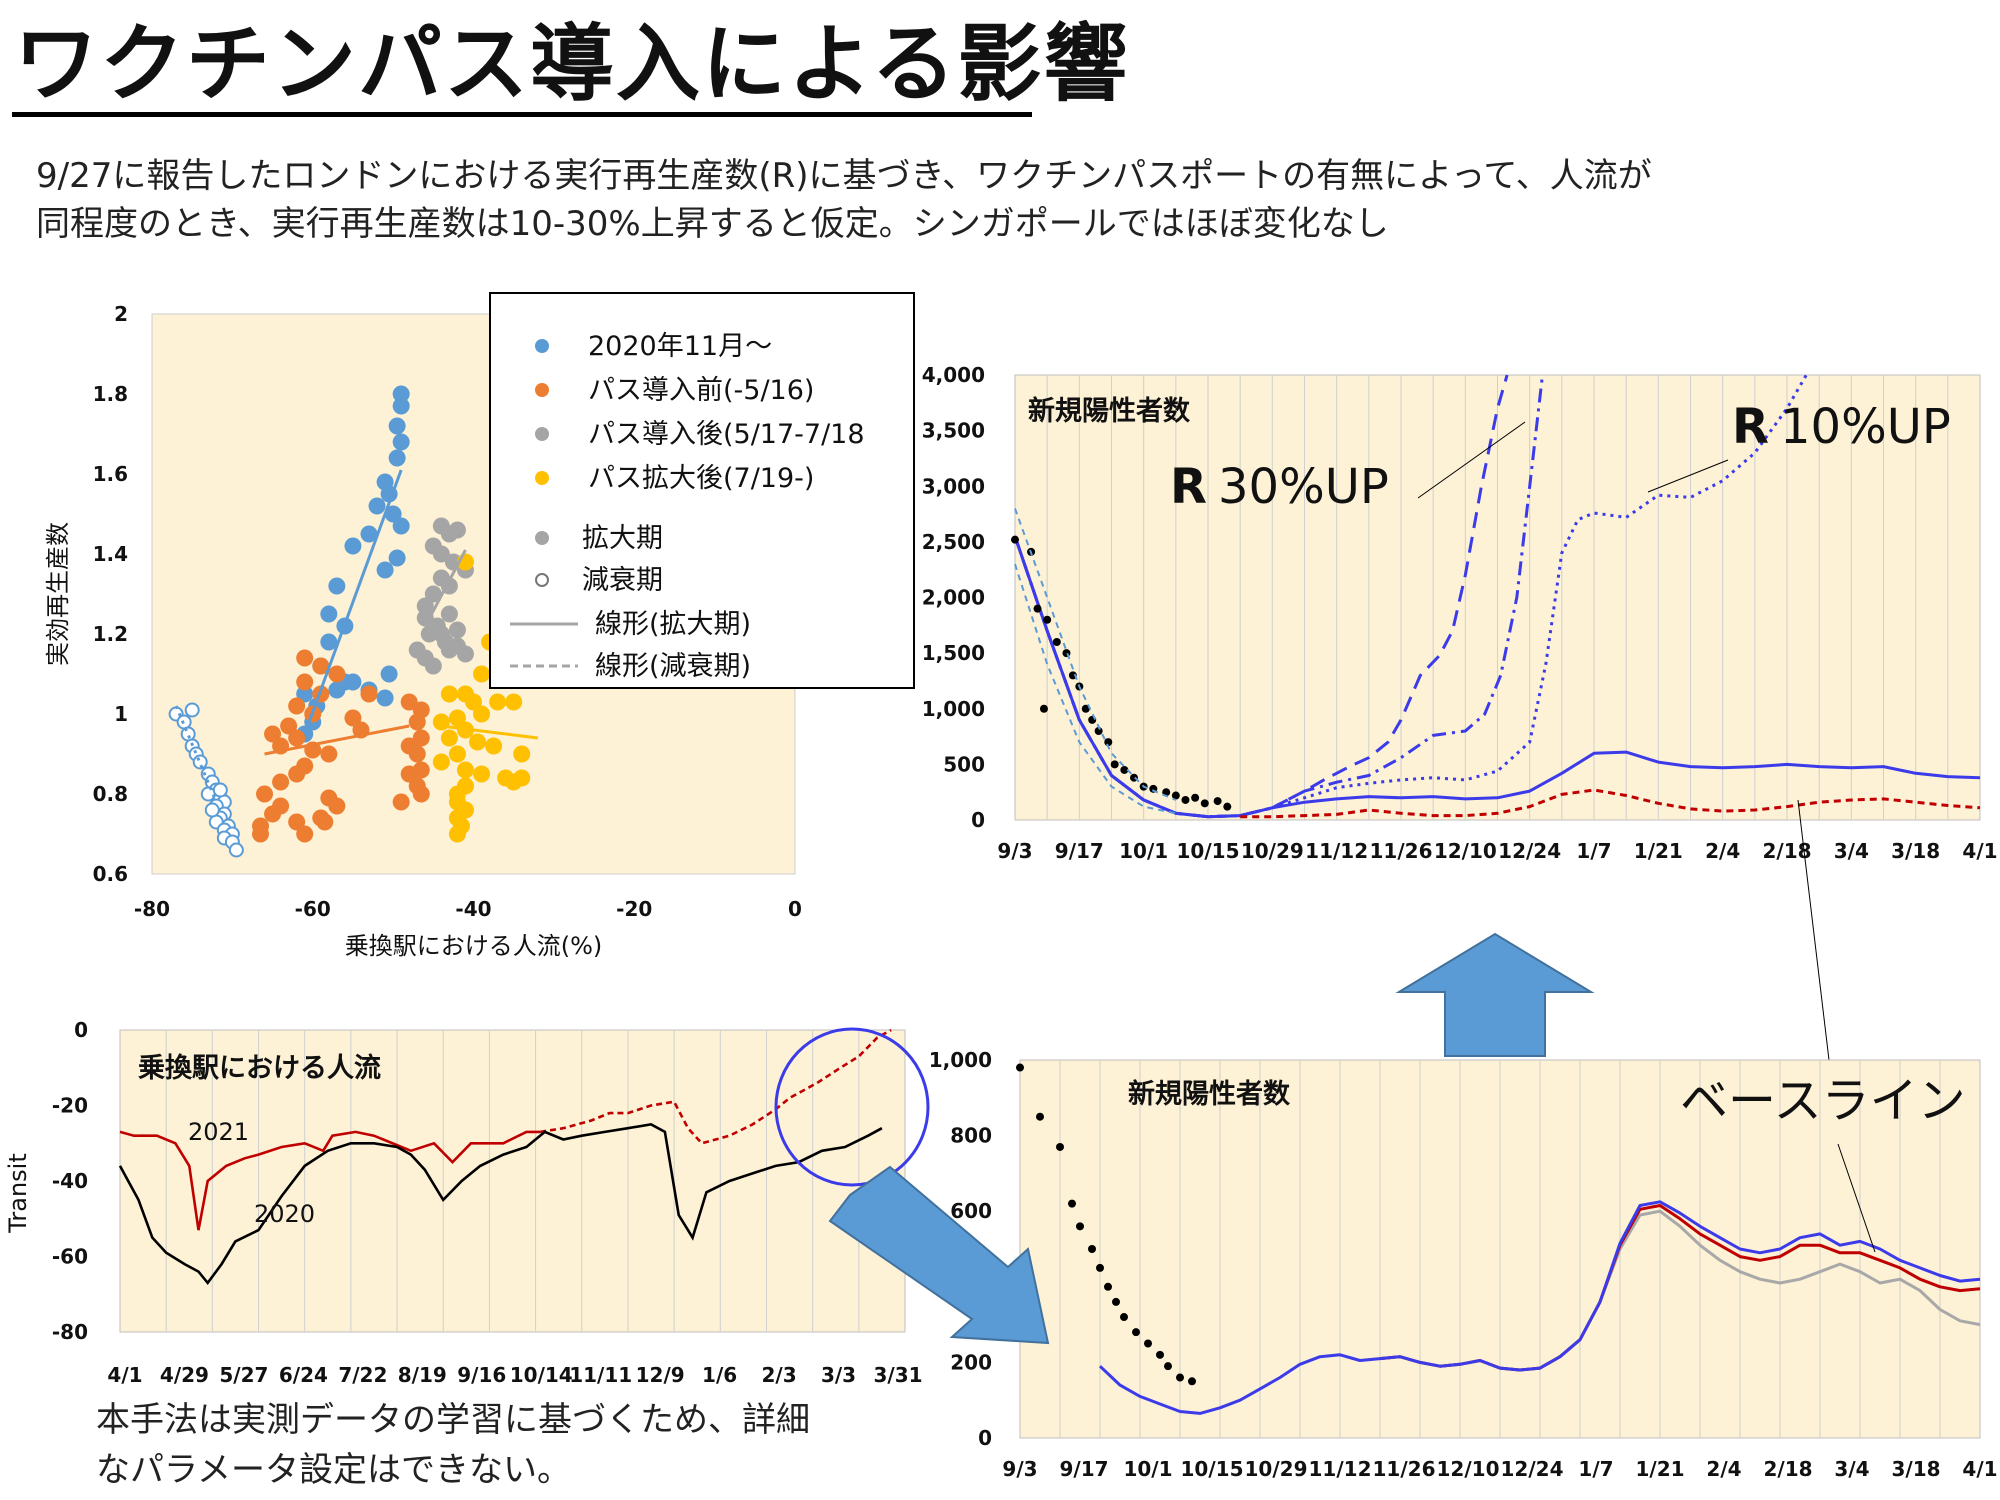 The height and width of the screenshot is (1500, 2000). Describe the element at coordinates (701, 390) in the screenshot. I see `legend-label: パス導入前(-5/16)` at that location.